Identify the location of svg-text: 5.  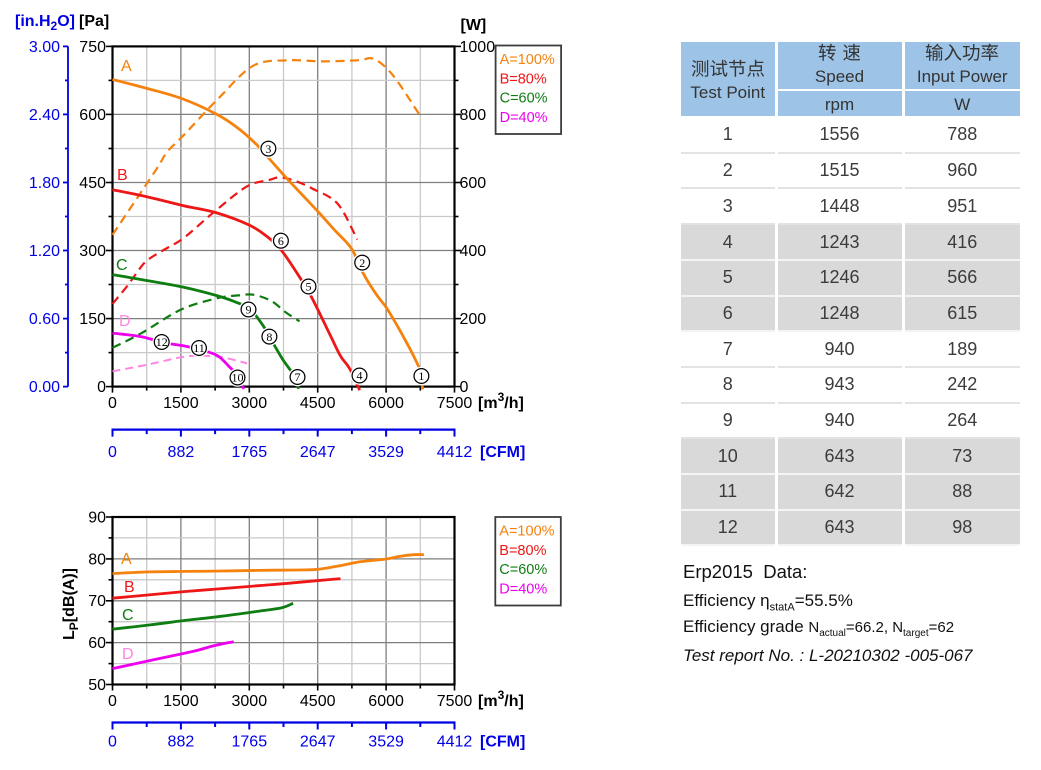
(309, 287).